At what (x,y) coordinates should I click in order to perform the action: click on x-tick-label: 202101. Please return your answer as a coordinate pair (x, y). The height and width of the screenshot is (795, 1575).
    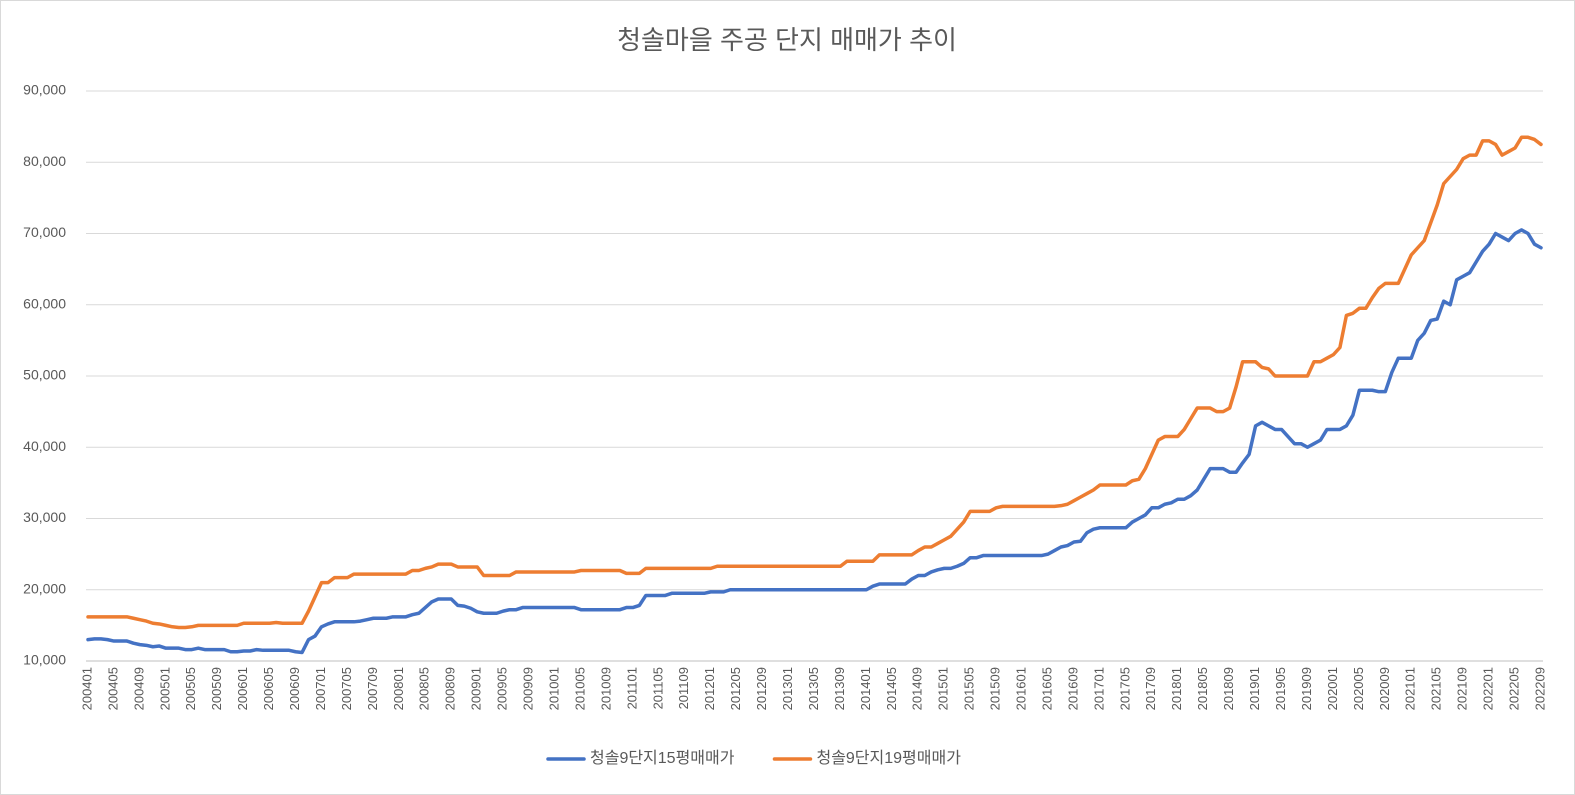
    Looking at the image, I should click on (1410, 688).